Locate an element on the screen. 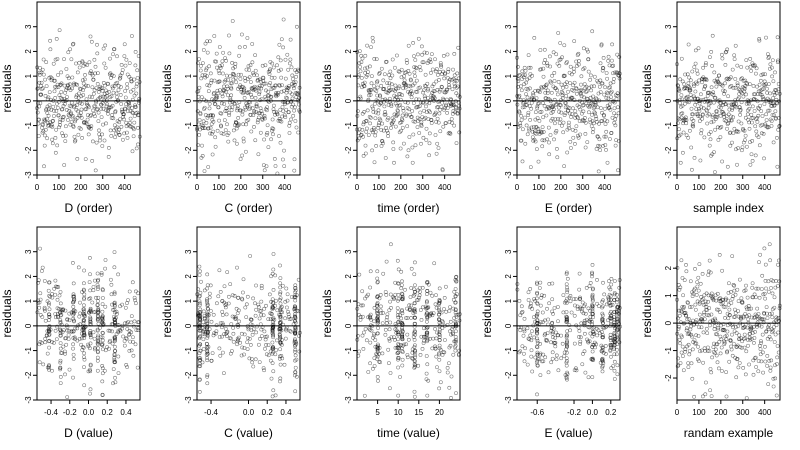  y-tick-label: -2 is located at coordinates (28, 375).